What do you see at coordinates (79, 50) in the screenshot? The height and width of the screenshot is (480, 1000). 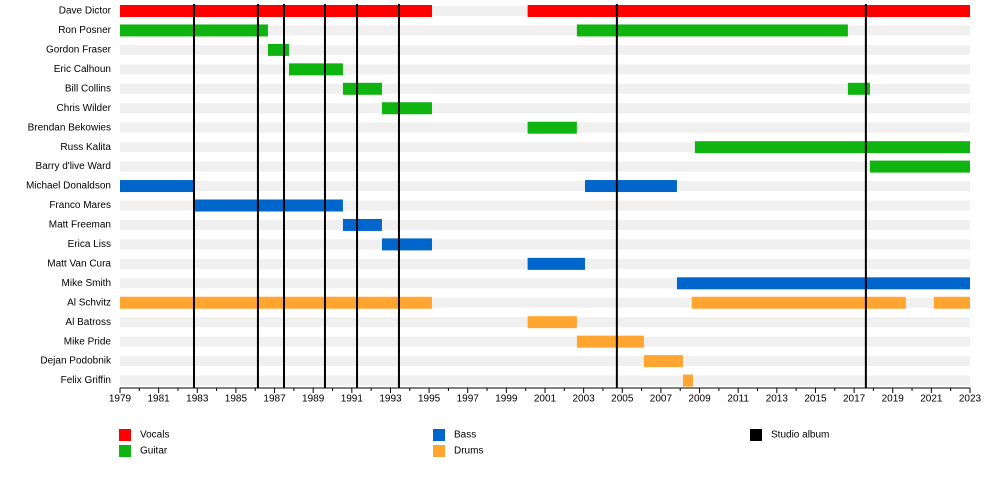 I see `member-label: Gordon Fraser` at bounding box center [79, 50].